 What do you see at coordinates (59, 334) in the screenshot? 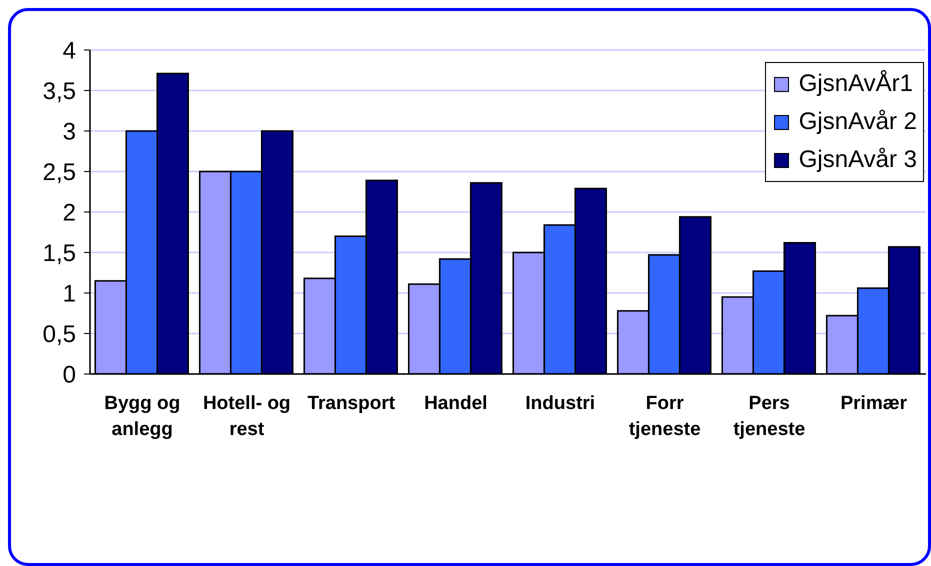
I see `y-tick-label: 0,5` at bounding box center [59, 334].